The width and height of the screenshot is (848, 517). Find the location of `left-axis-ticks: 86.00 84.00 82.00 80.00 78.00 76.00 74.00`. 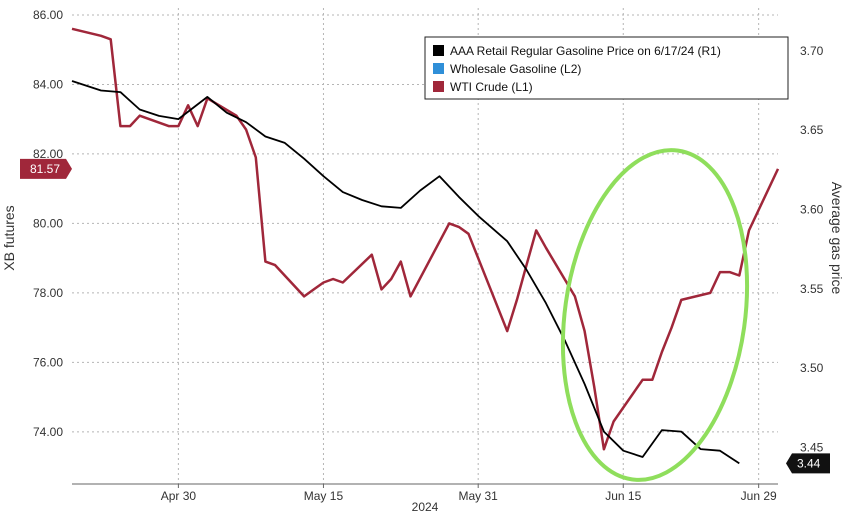

left-axis-ticks: 86.00 84.00 82.00 80.00 78.00 76.00 74.00 is located at coordinates (48, 223).